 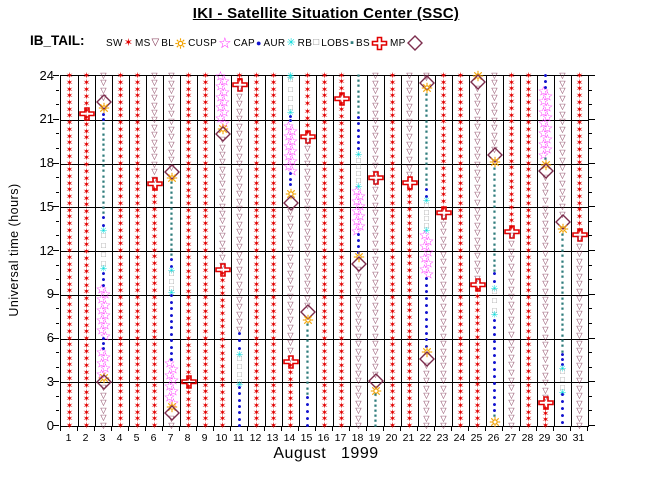 What do you see at coordinates (340, 438) in the screenshot?
I see `x-day-label: 17` at bounding box center [340, 438].